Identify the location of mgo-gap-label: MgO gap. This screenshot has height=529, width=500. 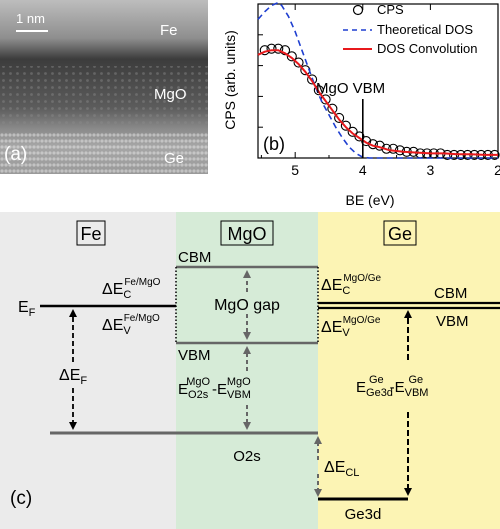
(247, 305).